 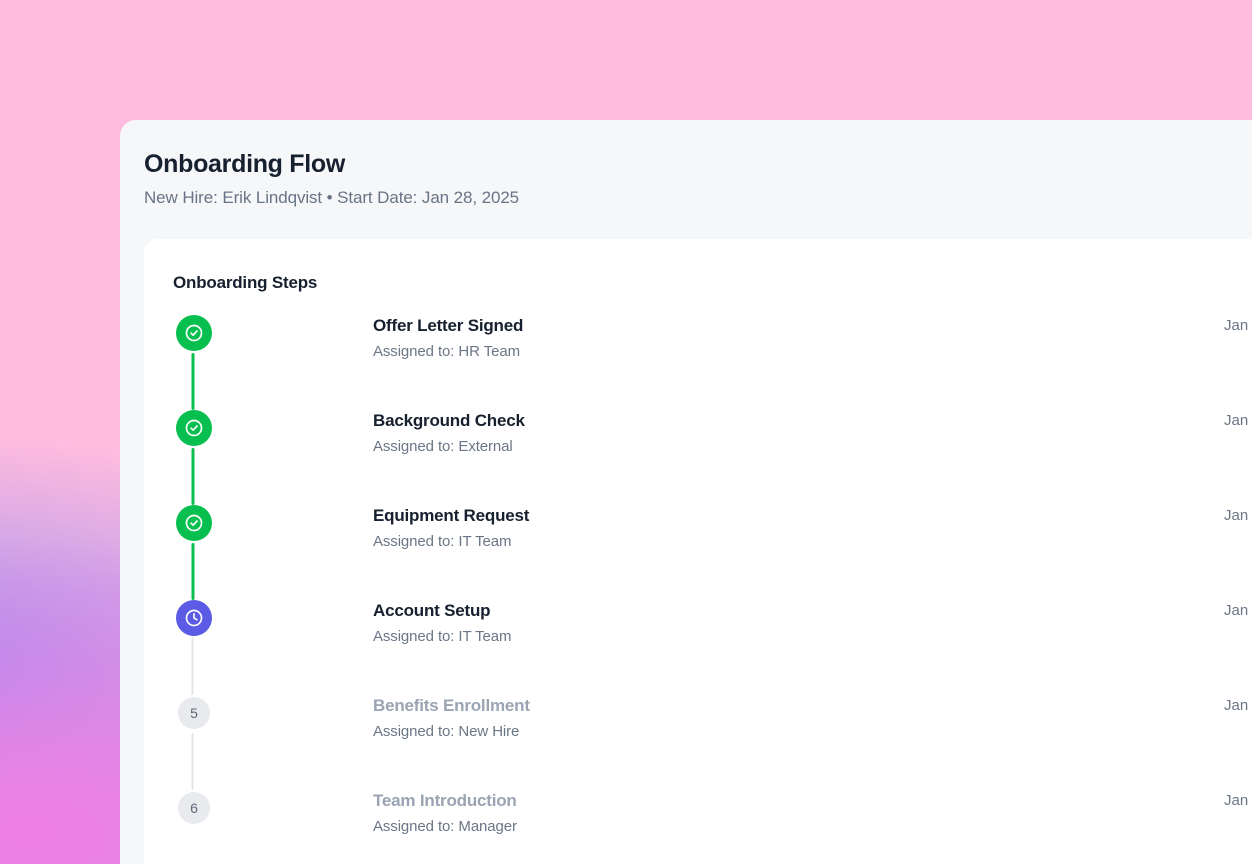 I want to click on step-date: Jan 18, so click(x=1238, y=420).